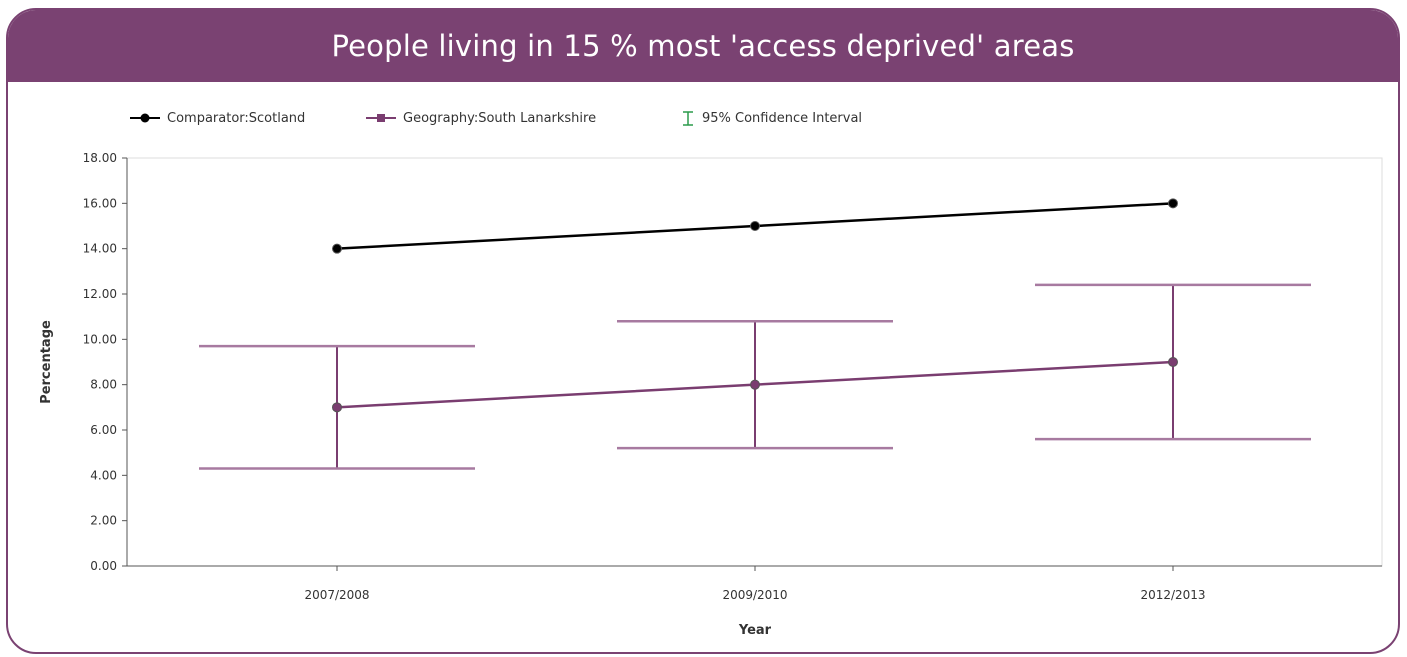 The height and width of the screenshot is (657, 1407). Describe the element at coordinates (1172, 595) in the screenshot. I see `x-tick-label: 2012/2013` at that location.